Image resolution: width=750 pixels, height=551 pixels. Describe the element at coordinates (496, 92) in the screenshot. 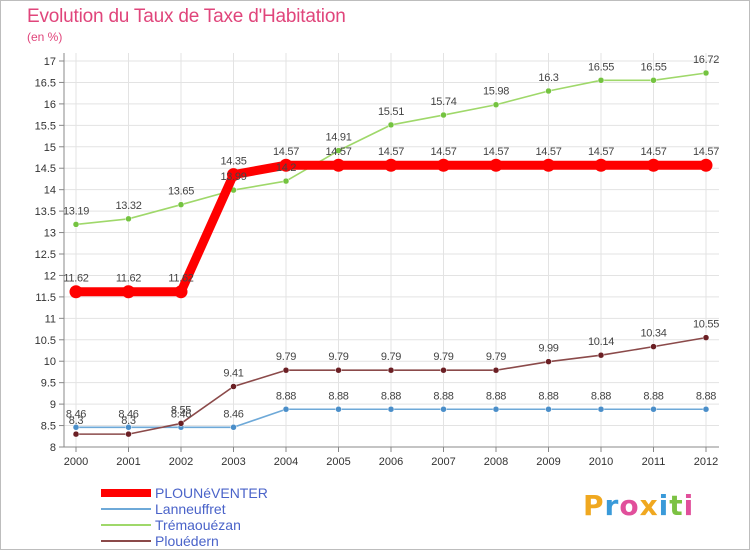

I see `data-label: 15.98` at that location.